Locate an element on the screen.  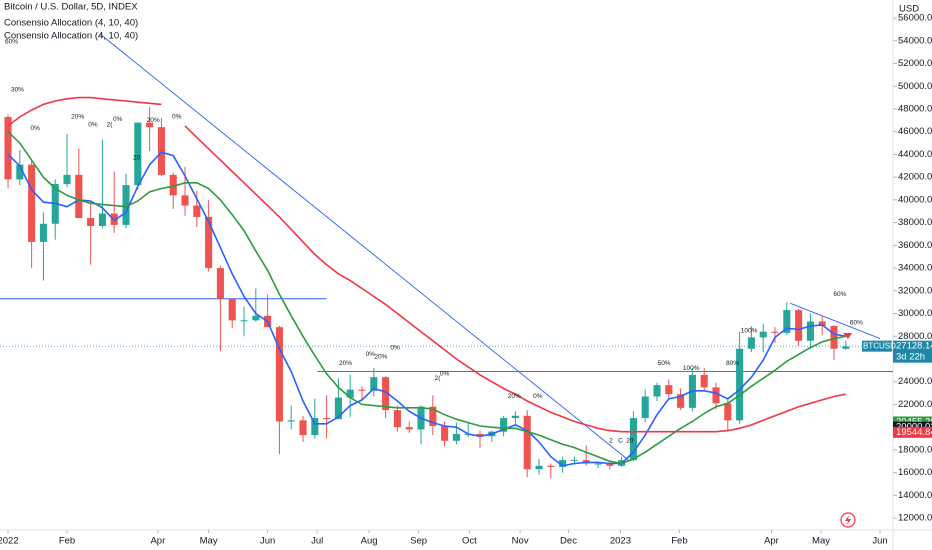
logo is located at coordinates (848, 520).